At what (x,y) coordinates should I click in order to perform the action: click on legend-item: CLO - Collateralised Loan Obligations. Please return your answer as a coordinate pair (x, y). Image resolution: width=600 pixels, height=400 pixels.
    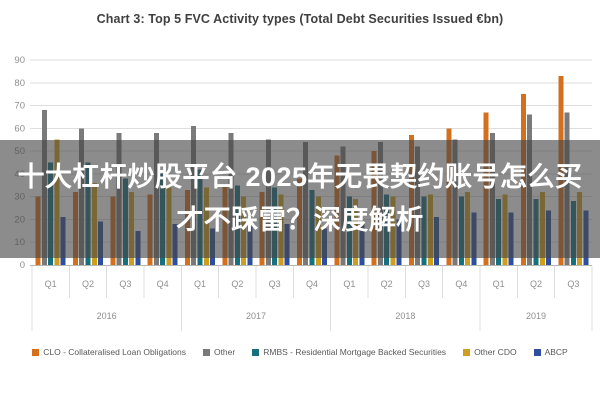
    Looking at the image, I should click on (109, 352).